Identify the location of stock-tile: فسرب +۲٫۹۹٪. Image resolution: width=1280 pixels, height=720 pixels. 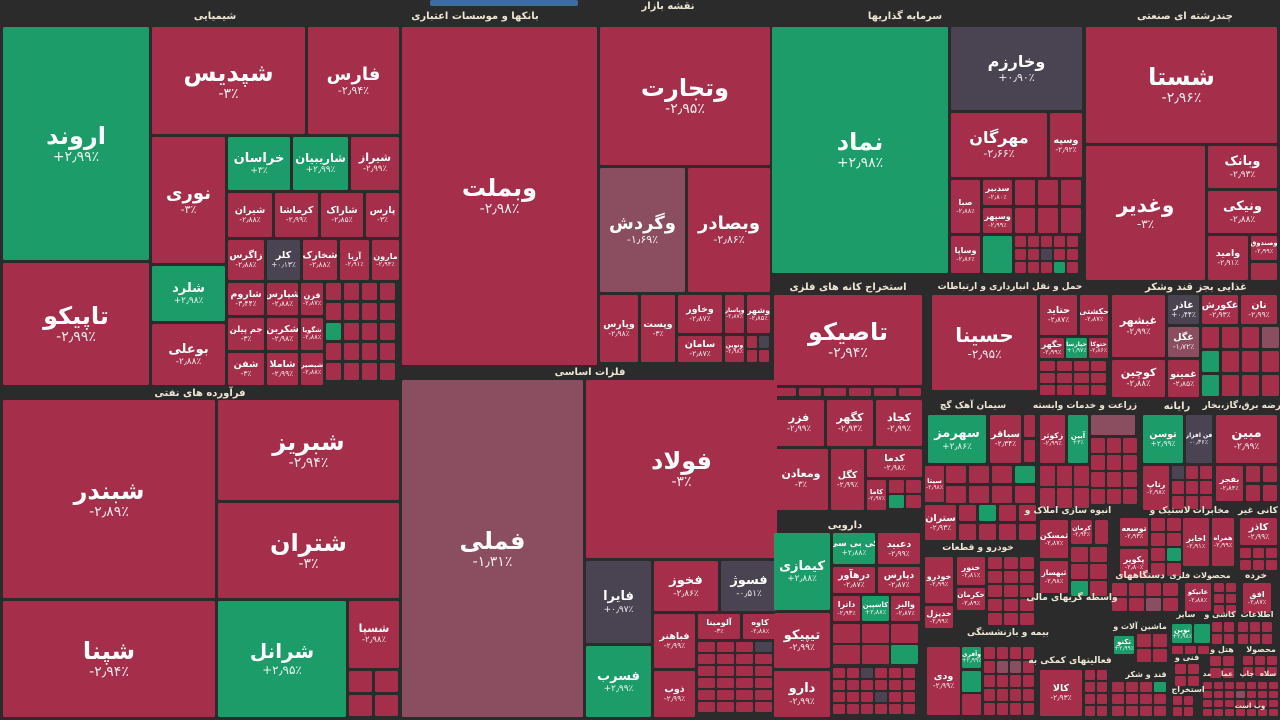
(618, 681).